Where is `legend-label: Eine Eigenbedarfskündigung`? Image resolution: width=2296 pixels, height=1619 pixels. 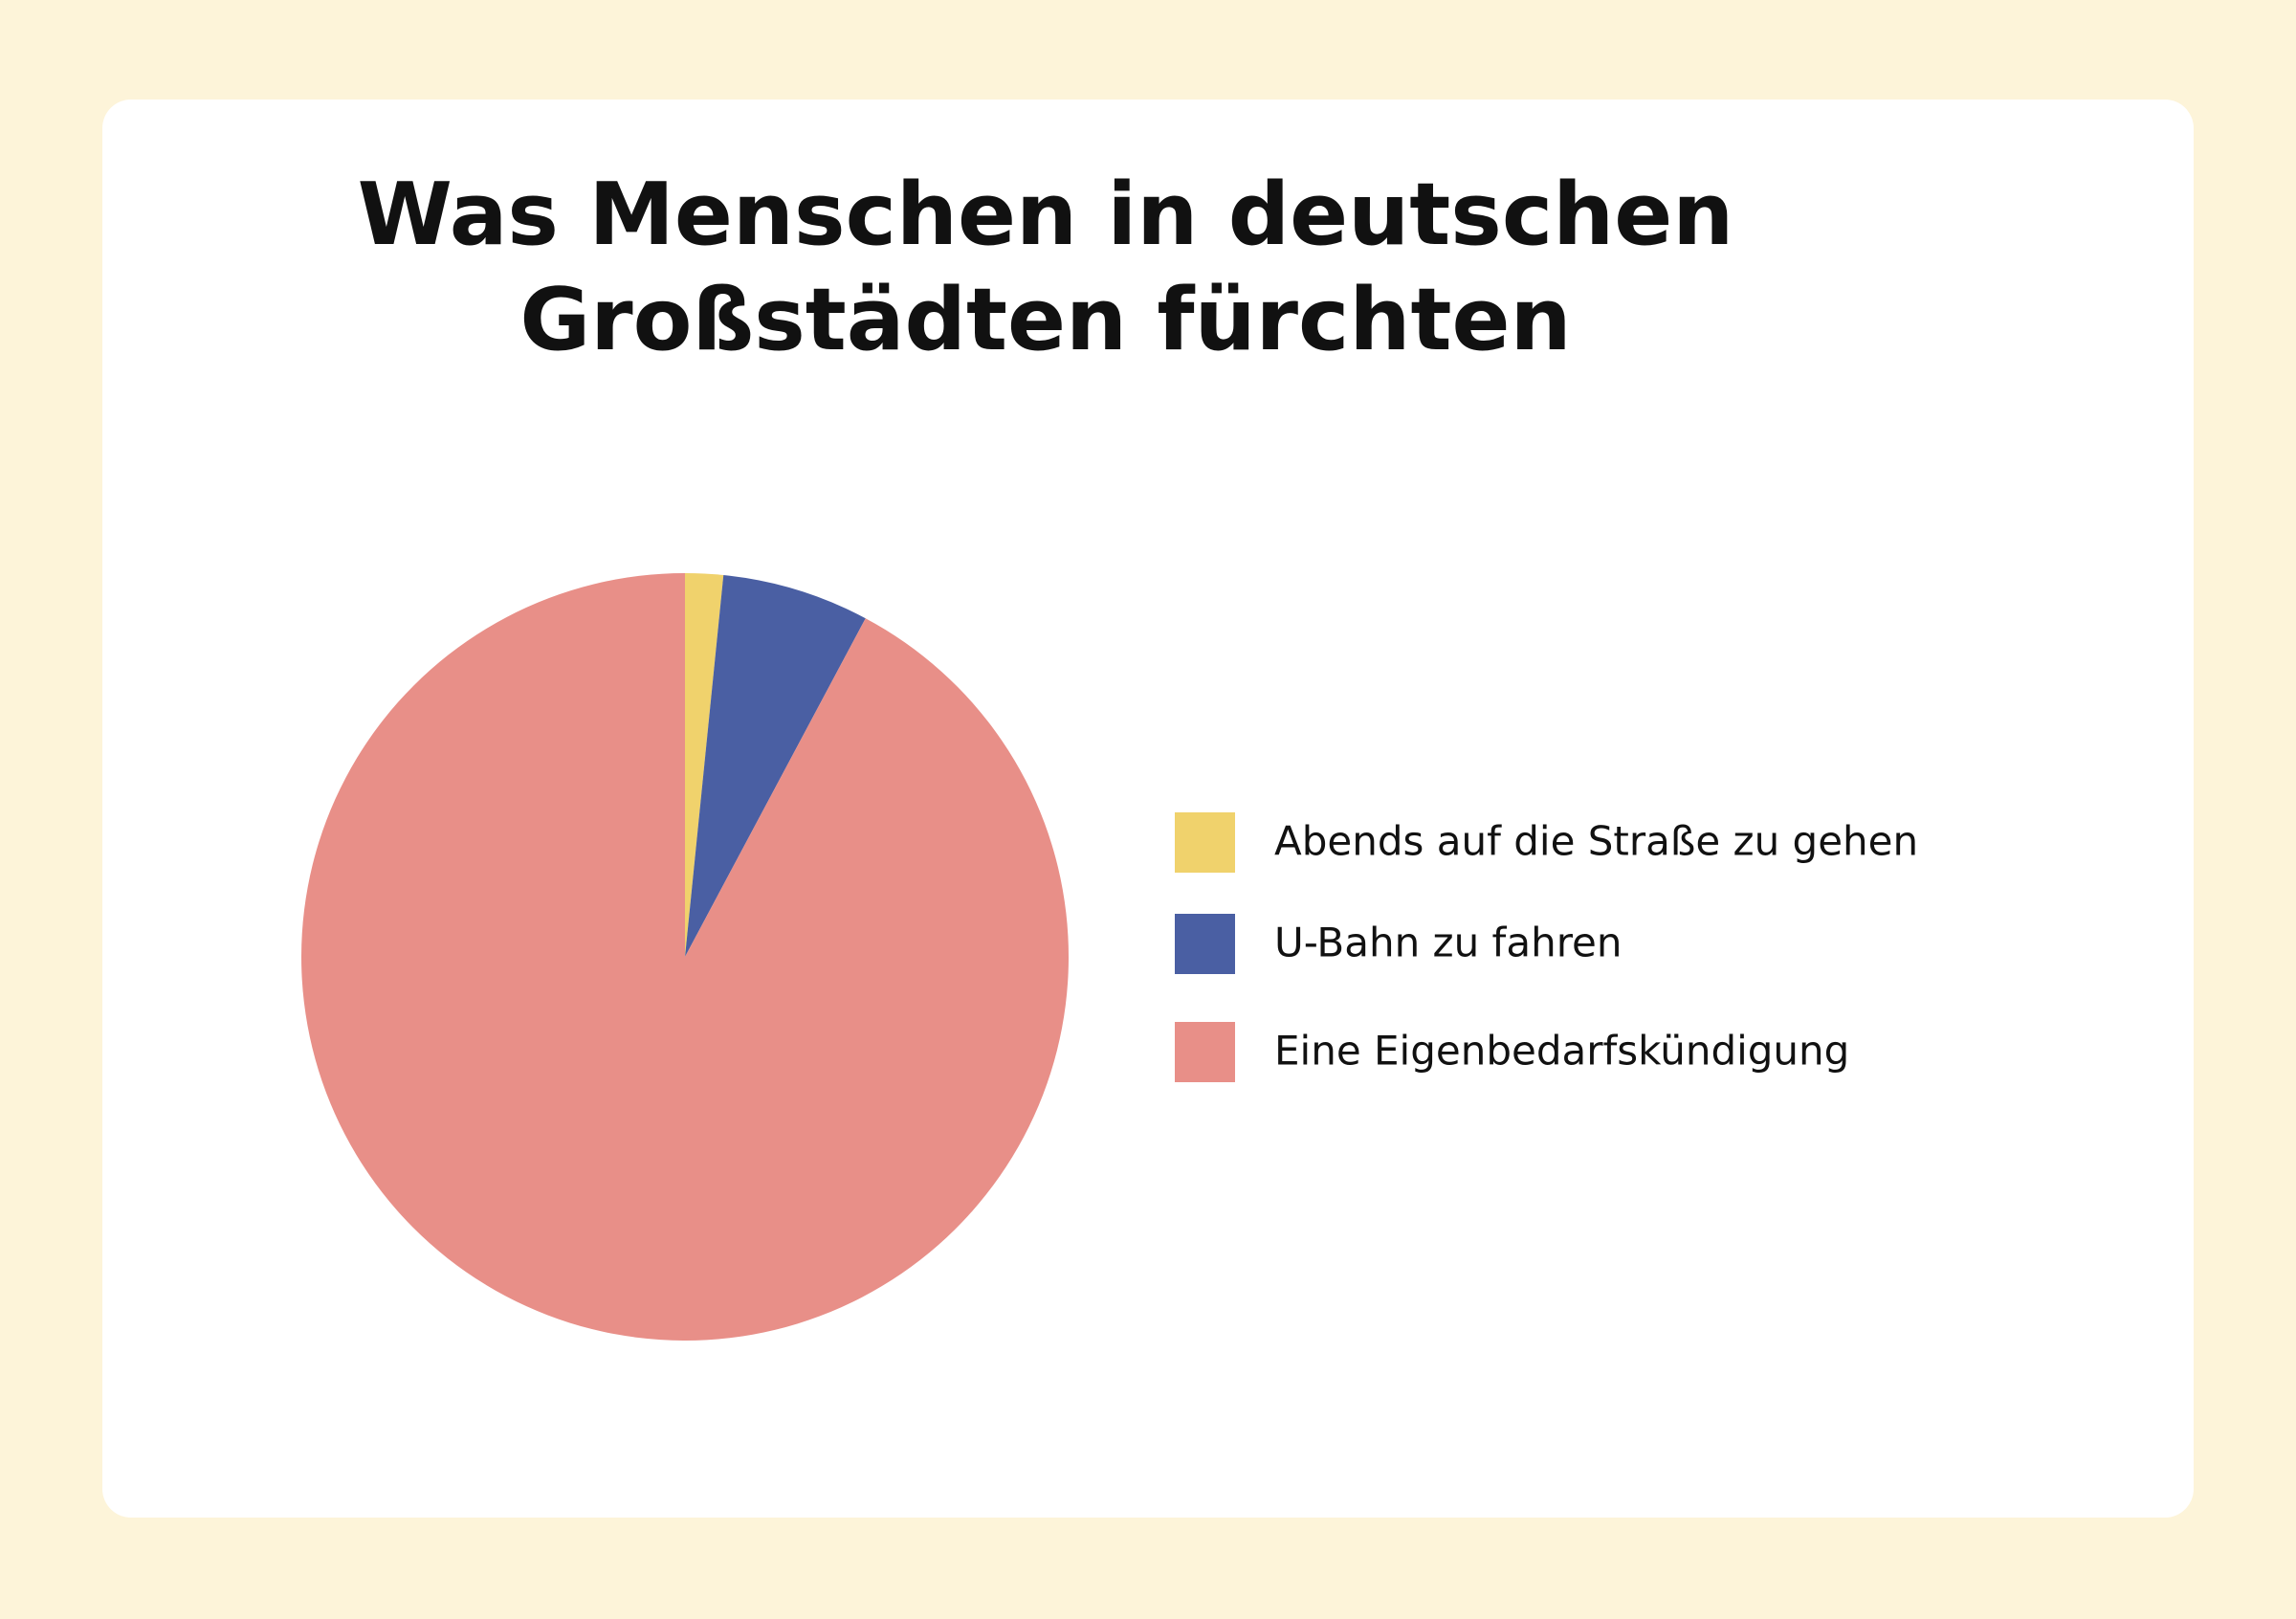
legend-label: Eine Eigenbedarfskündigung is located at coordinates (1562, 1051).